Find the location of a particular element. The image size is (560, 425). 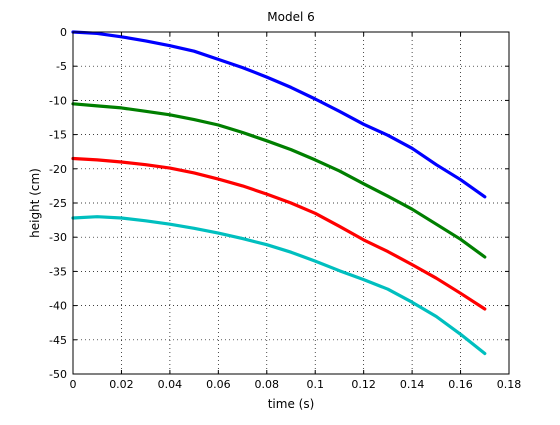

x-tick-label: 0.08 is located at coordinates (267, 384).